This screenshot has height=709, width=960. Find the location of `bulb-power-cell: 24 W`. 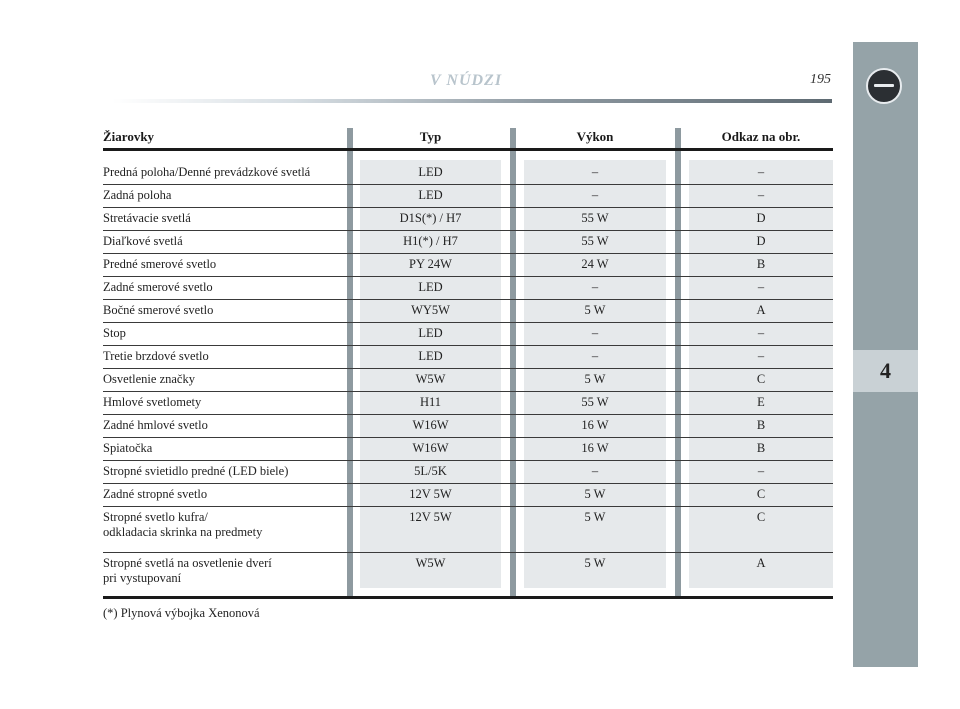

bulb-power-cell: 24 W is located at coordinates (595, 264).